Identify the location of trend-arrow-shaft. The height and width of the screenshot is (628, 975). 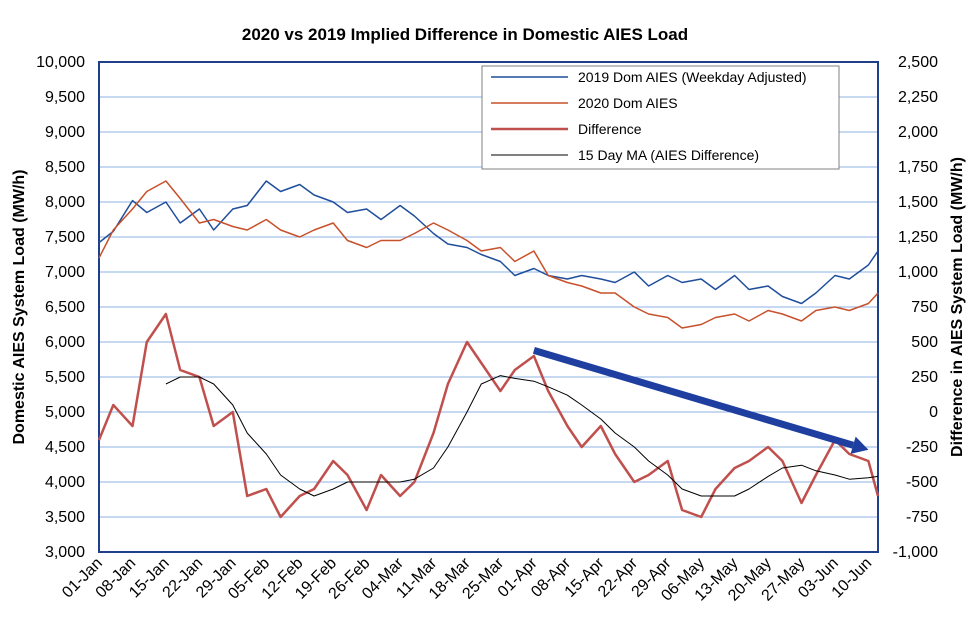
(693, 398).